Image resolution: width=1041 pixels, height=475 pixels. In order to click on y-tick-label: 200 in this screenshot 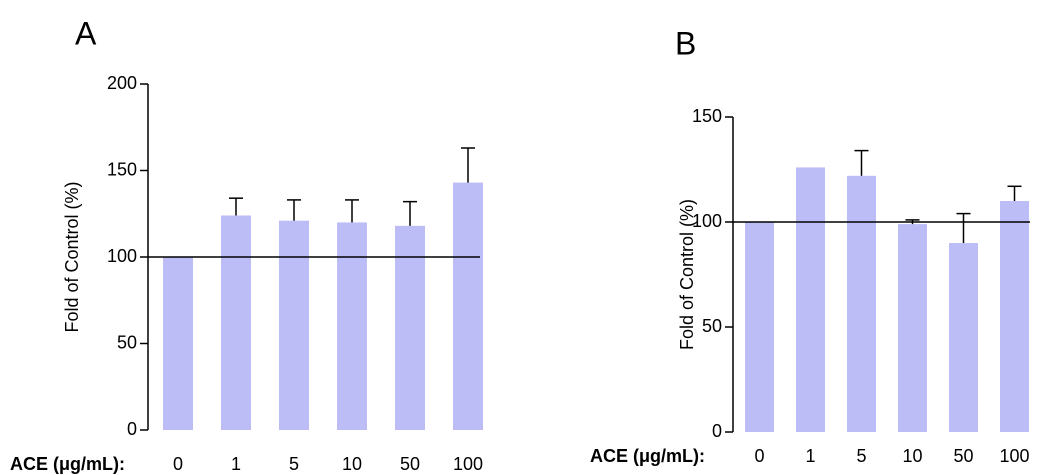, I will do `click(122, 83)`.